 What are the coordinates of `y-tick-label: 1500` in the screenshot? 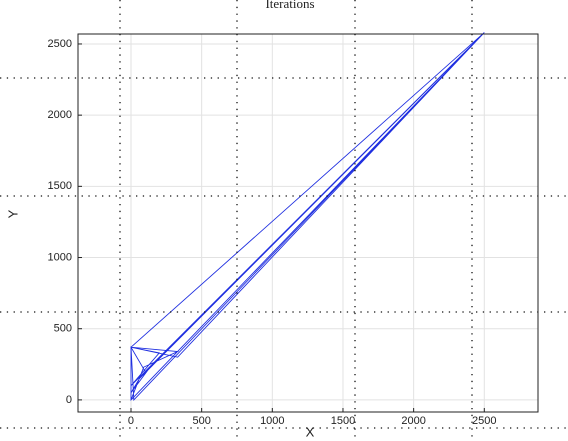 It's located at (60, 186).